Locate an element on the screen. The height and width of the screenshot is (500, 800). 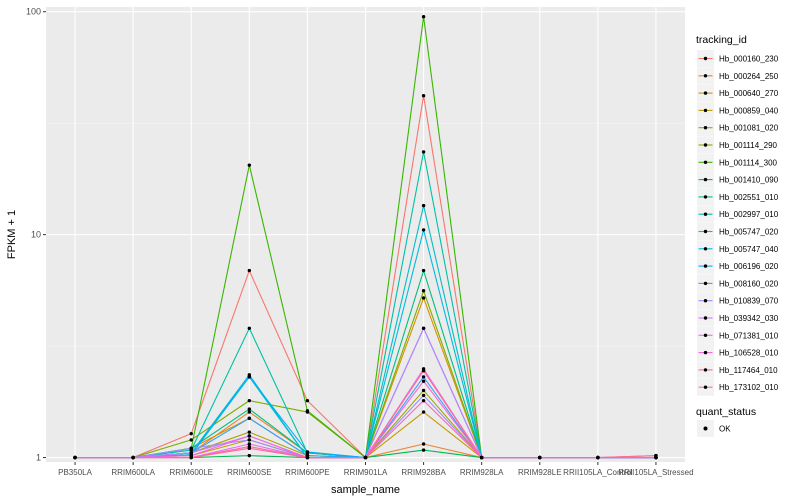
legend-shape-label: OK is located at coordinates (725, 429).